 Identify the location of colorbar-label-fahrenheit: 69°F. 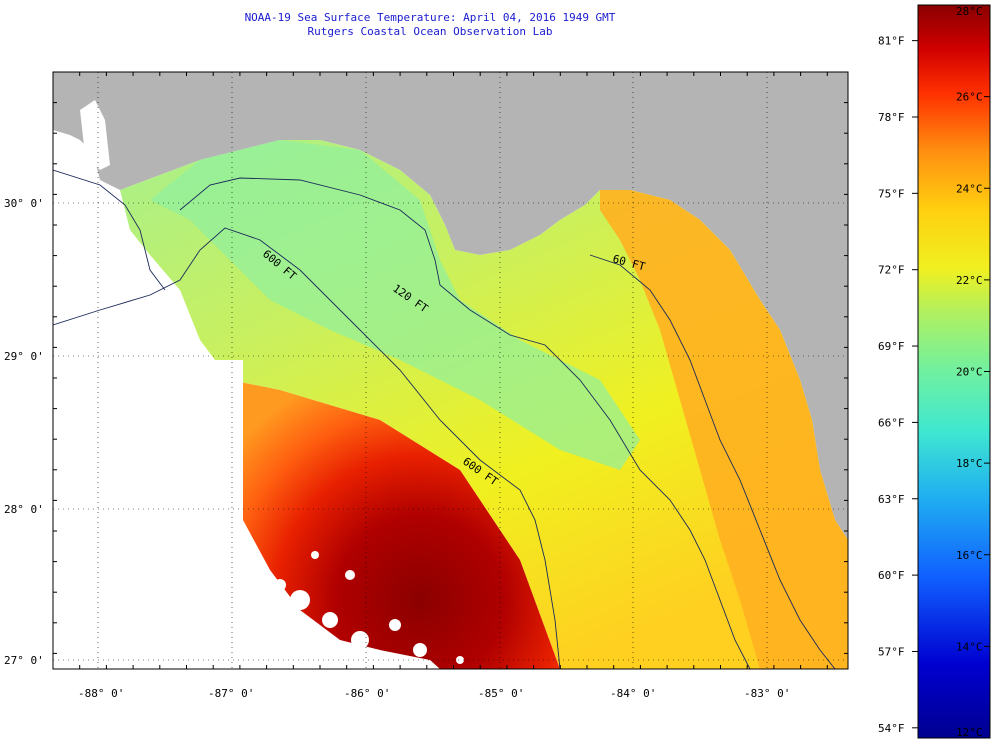
(891, 346).